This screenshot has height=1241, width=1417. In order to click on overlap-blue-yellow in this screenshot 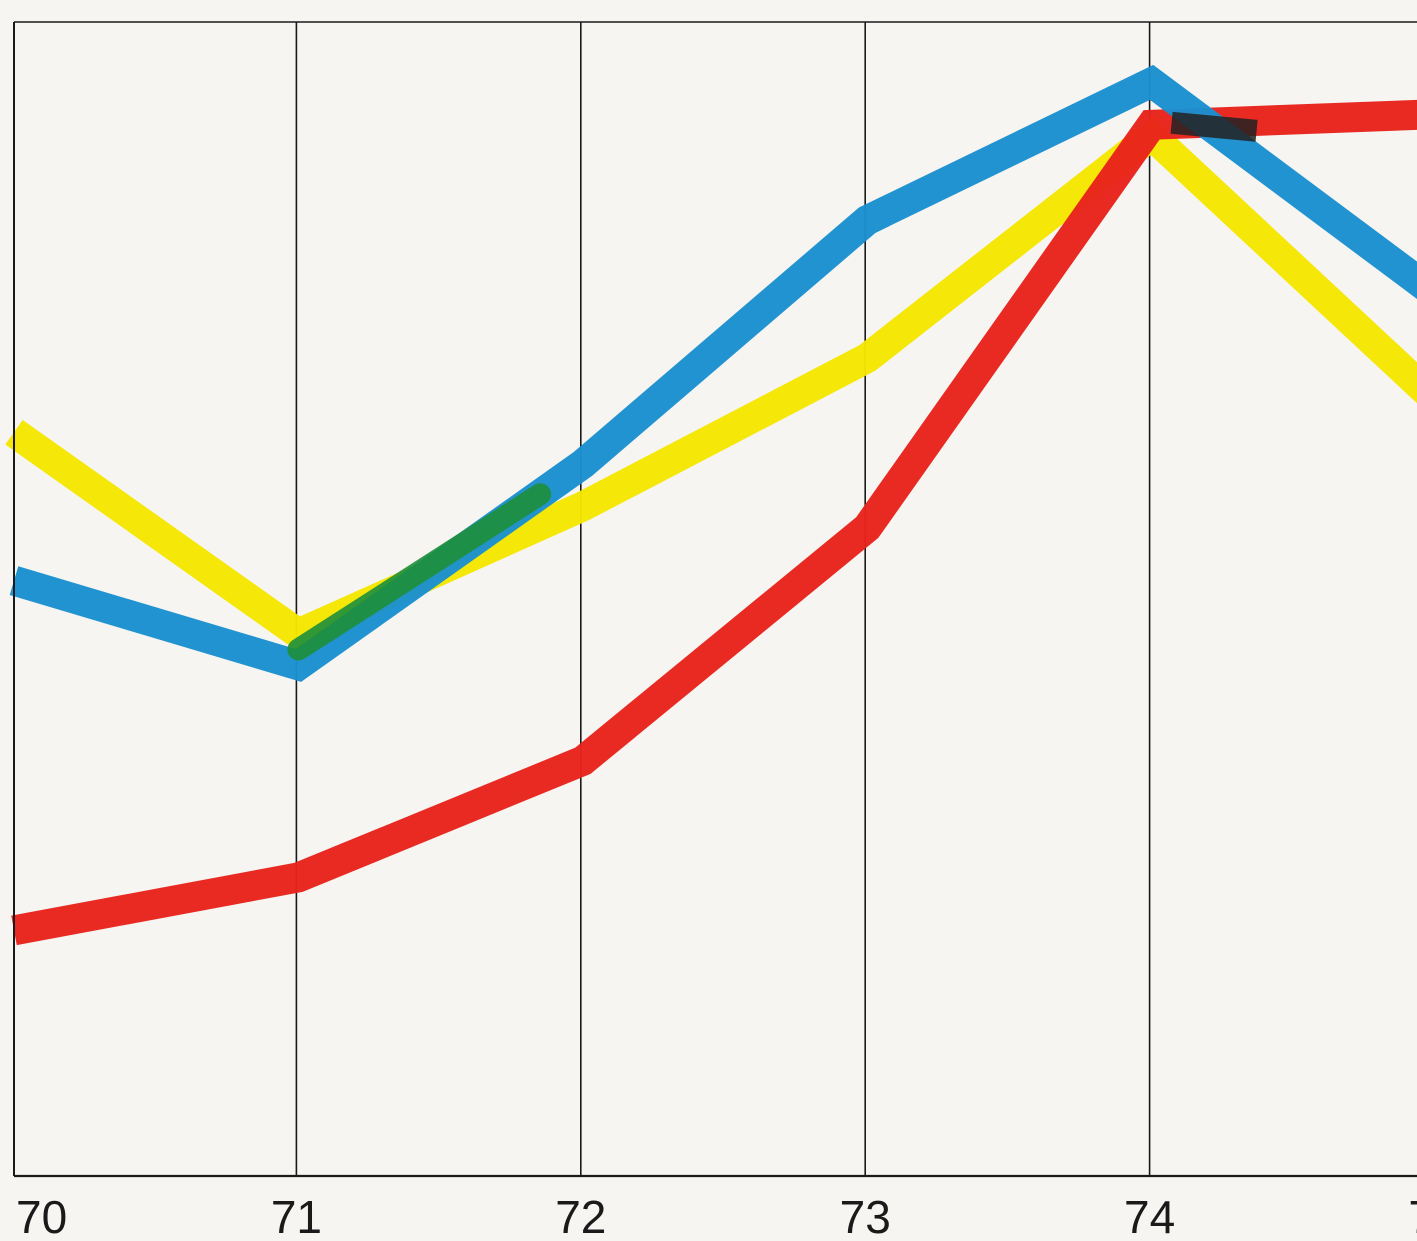, I will do `click(419, 572)`.